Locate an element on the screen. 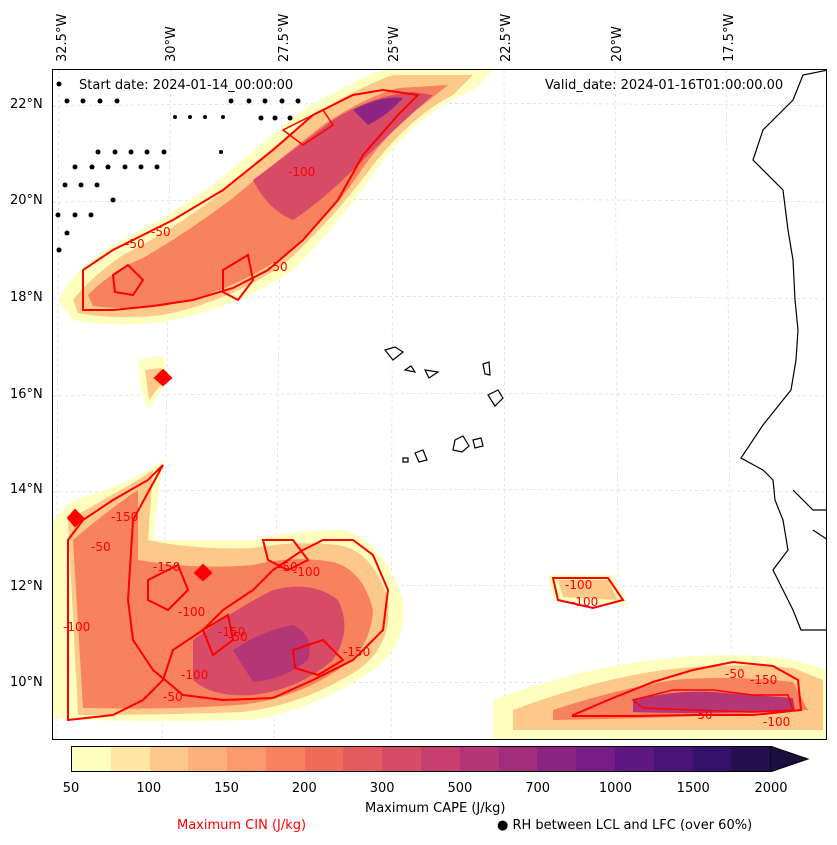 This screenshot has height=845, width=837. rh-legend-label: ● RH between LCL and LFC (over 60%) is located at coordinates (625, 825).